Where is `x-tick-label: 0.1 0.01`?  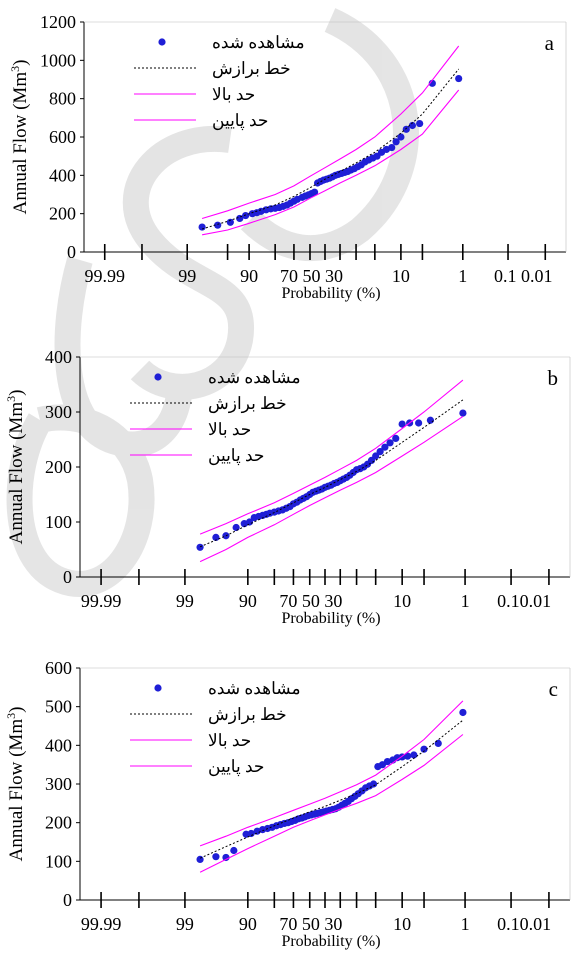
x-tick-label: 0.1 0.01 is located at coordinates (523, 276).